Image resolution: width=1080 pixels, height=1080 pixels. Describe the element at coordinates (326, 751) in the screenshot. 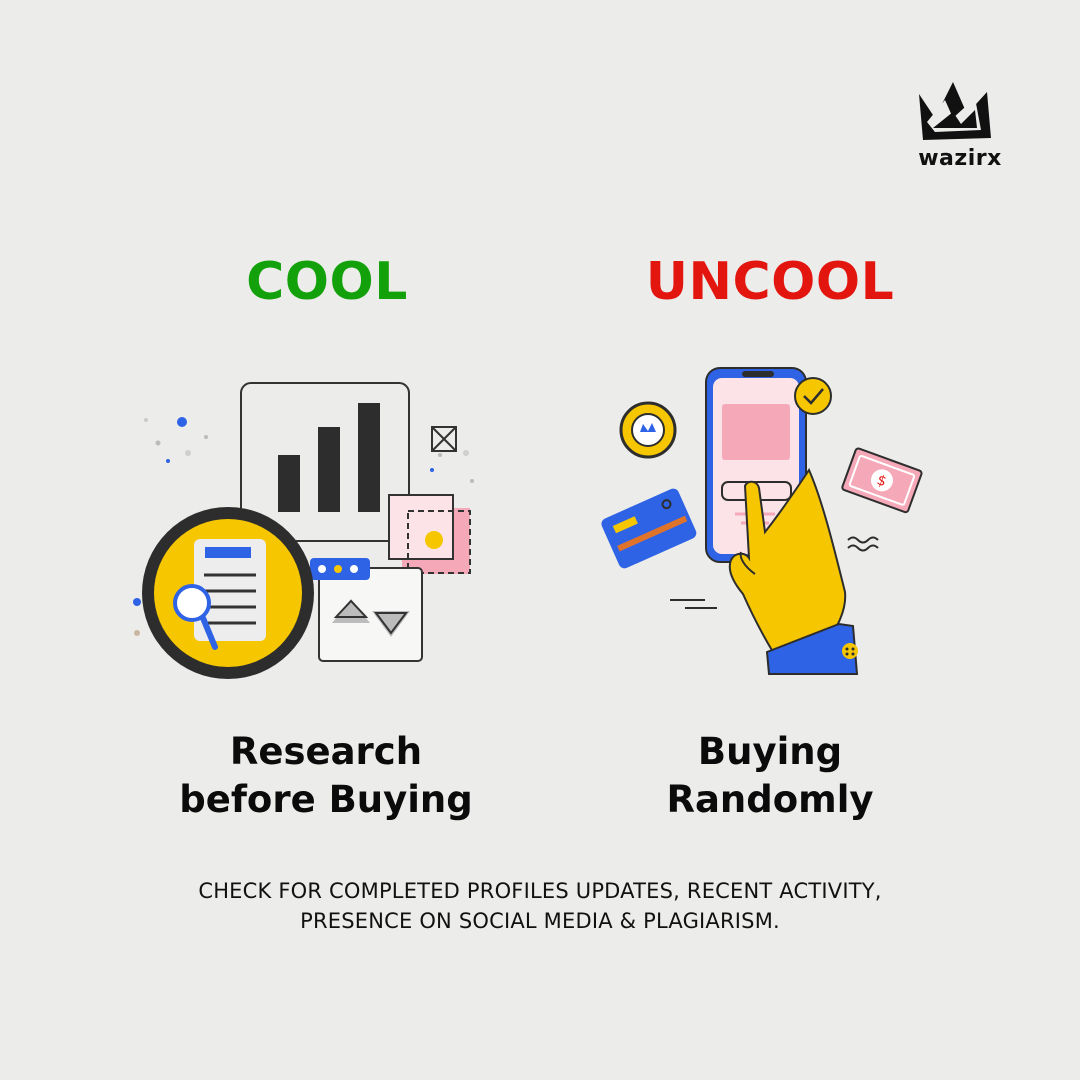

I see `cool-caption-line1: Research` at that location.